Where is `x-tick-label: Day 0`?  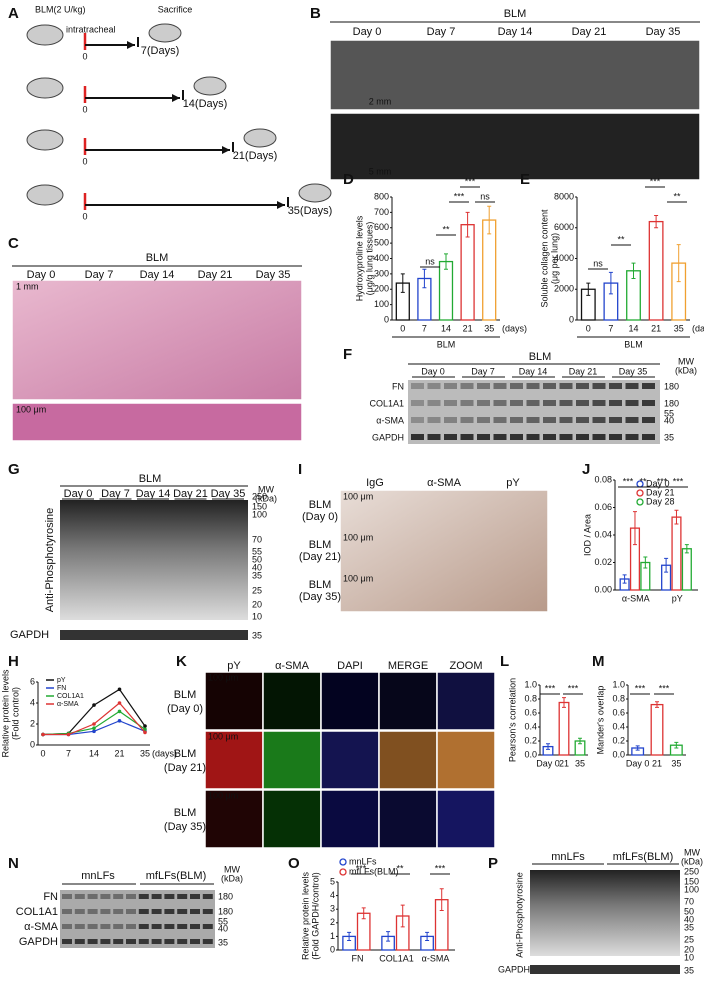 x-tick-label: Day 0 is located at coordinates (548, 763).